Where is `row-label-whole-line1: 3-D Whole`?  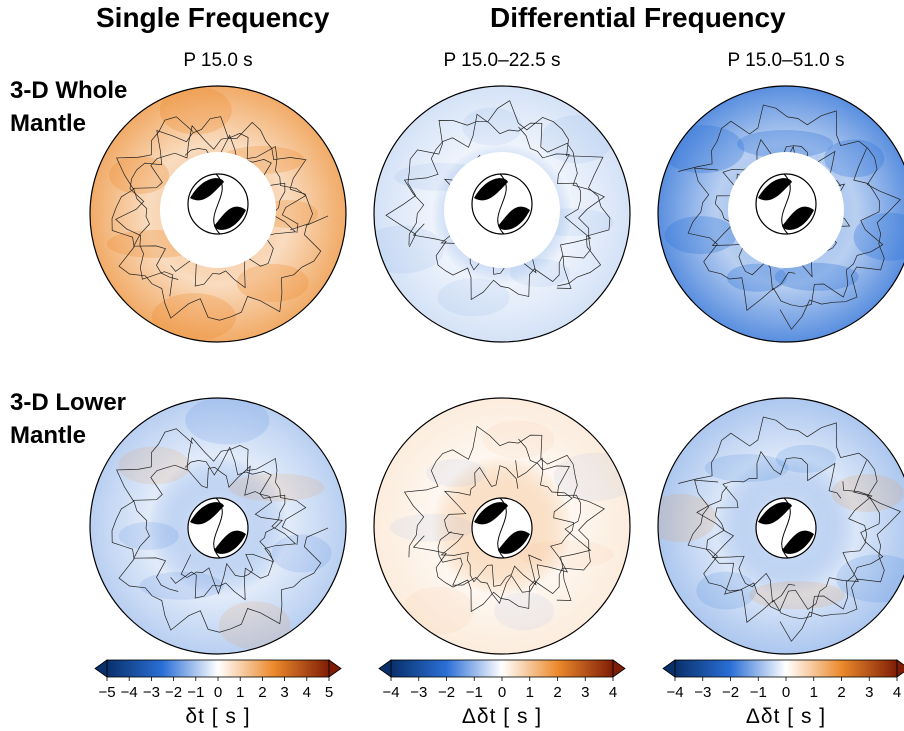 row-label-whole-line1: 3-D Whole is located at coordinates (69, 90).